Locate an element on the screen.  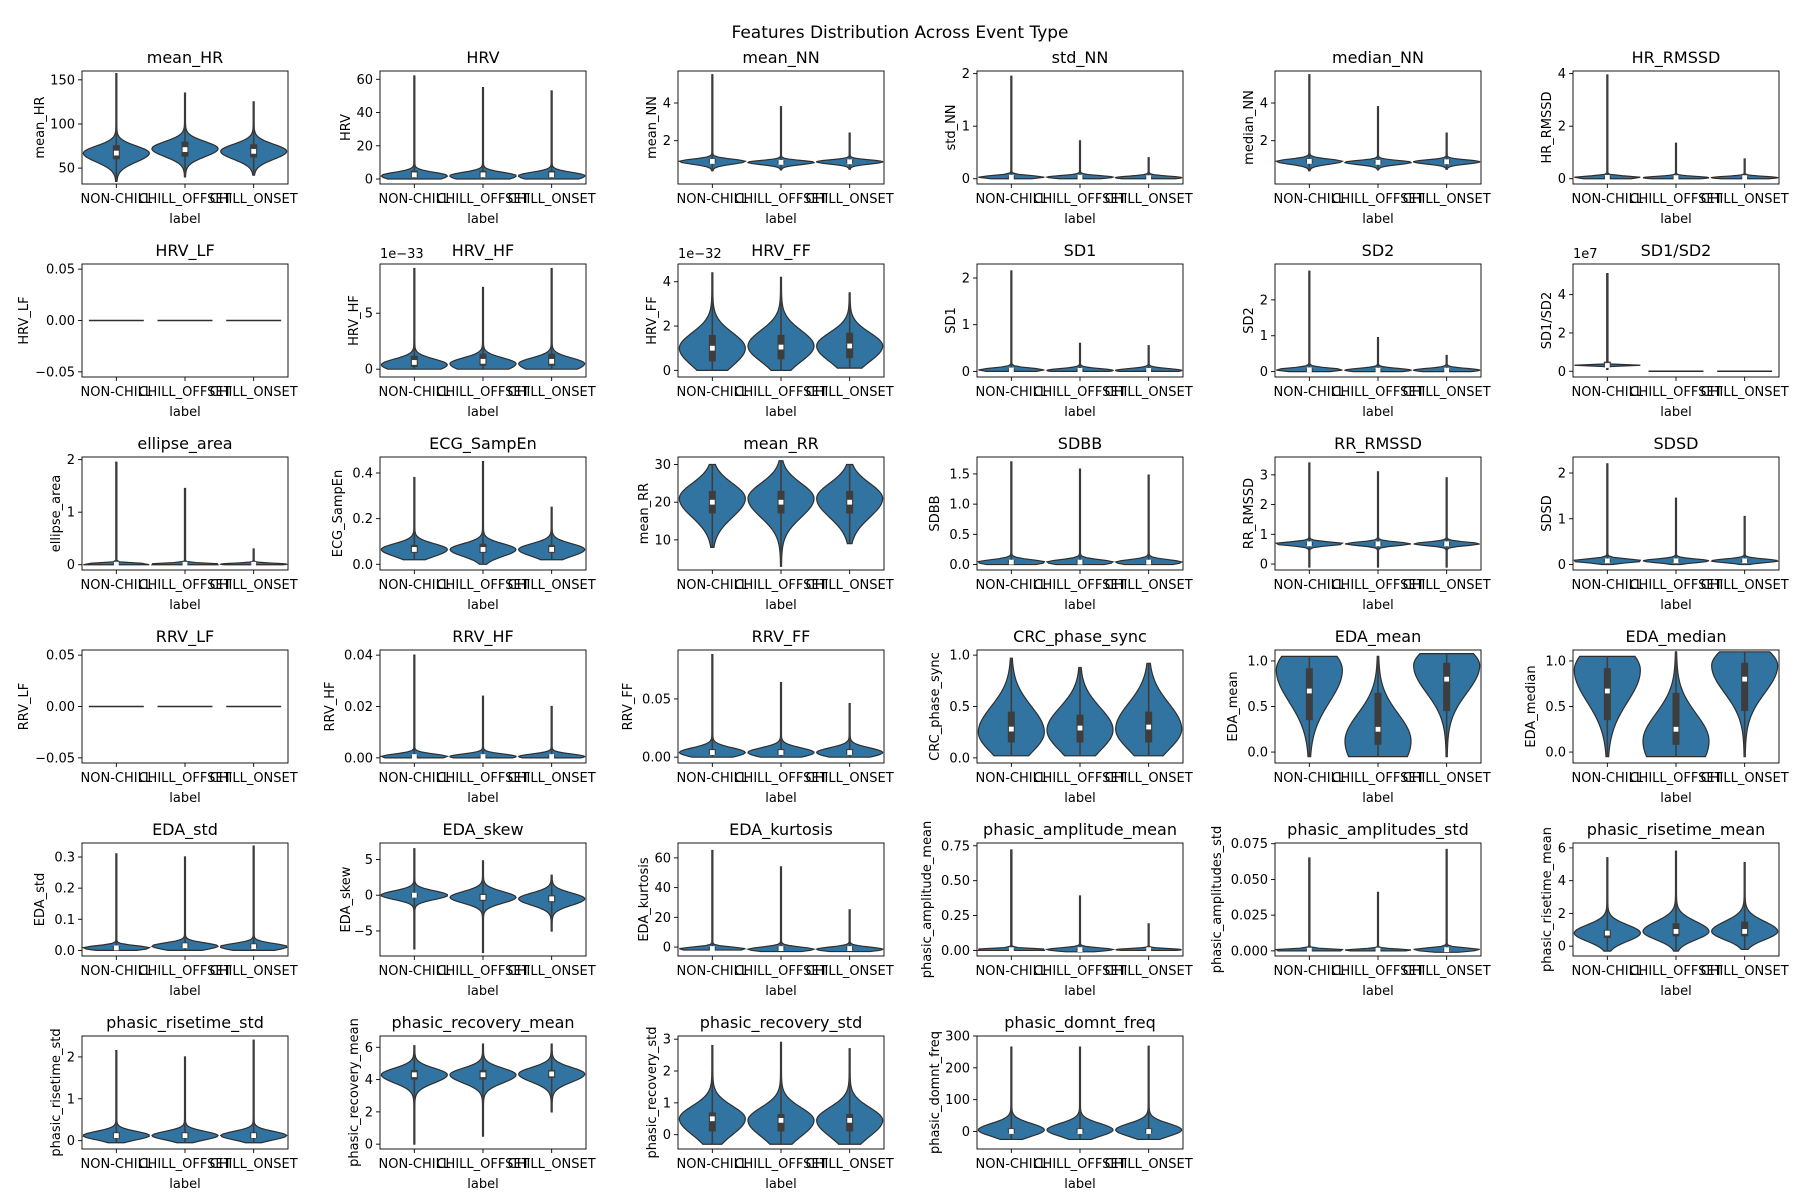
y-axis-label: HR_RMSSD is located at coordinates (1547, 127).